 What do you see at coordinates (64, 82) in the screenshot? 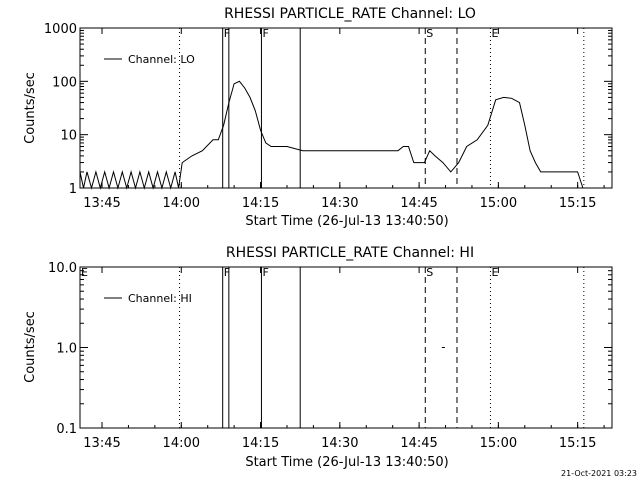
I see `y-tick-label: 100` at bounding box center [64, 82].